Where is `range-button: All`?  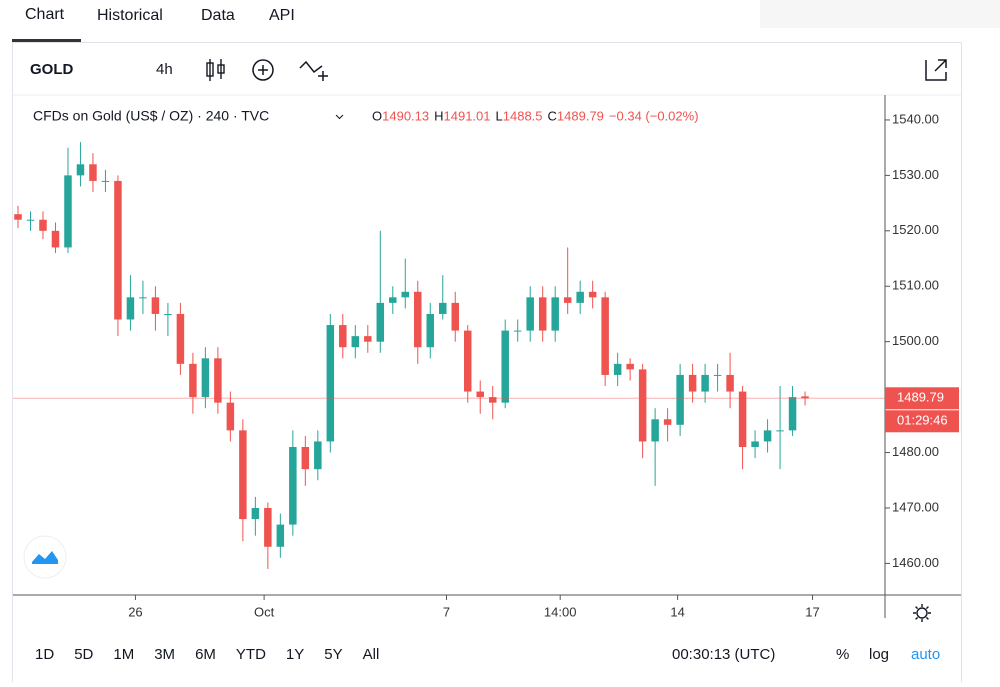
range-button: All is located at coordinates (371, 654).